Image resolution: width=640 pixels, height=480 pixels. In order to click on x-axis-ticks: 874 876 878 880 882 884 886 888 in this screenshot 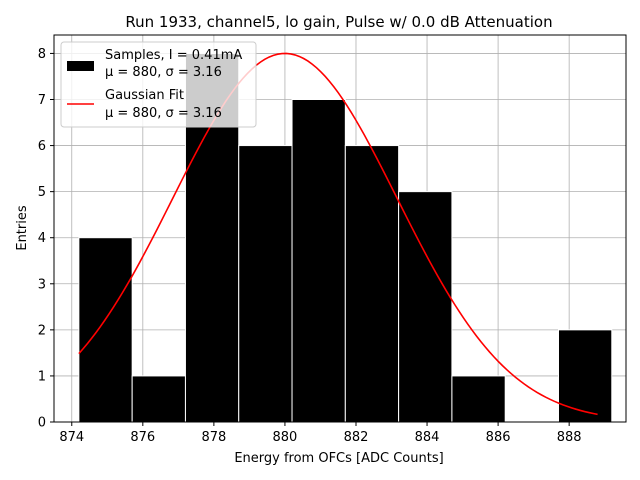, I will do `click(320, 433)`.